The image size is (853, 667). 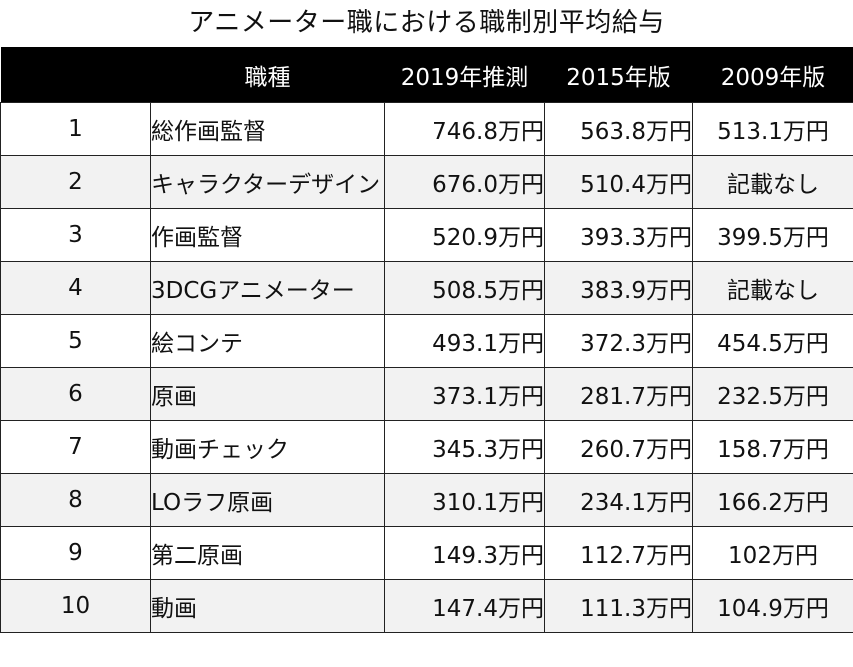 I want to click on salary-2009-cell: 513.1万円, so click(x=772, y=129).